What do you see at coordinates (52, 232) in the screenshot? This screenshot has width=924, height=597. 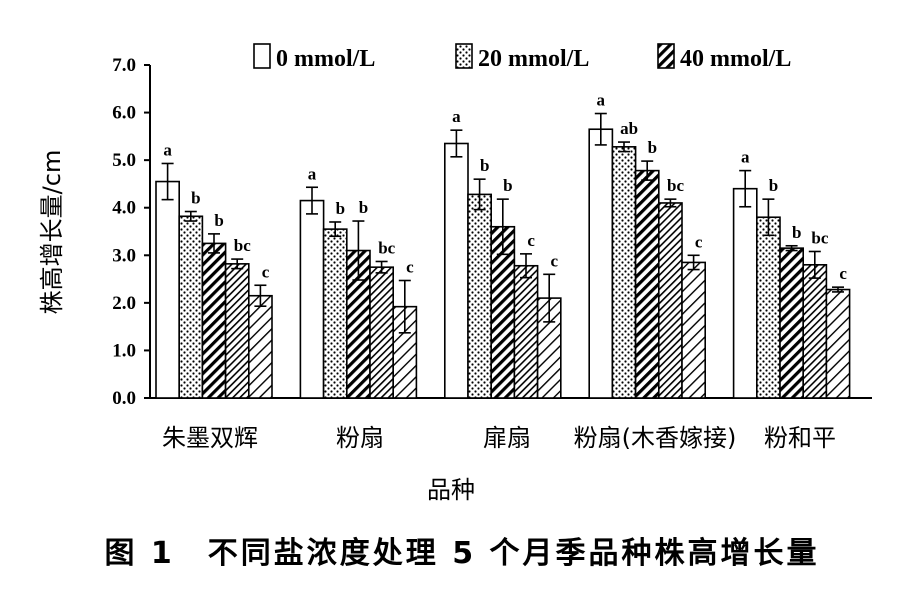 I see `y-axis-title: 株高增长量/cm` at bounding box center [52, 232].